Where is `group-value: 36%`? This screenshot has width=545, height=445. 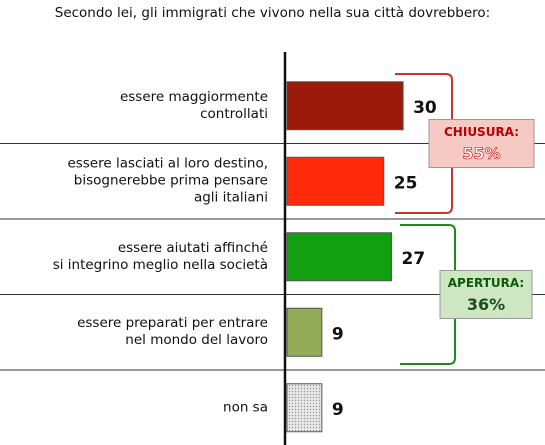
group-value: 36% is located at coordinates (486, 304).